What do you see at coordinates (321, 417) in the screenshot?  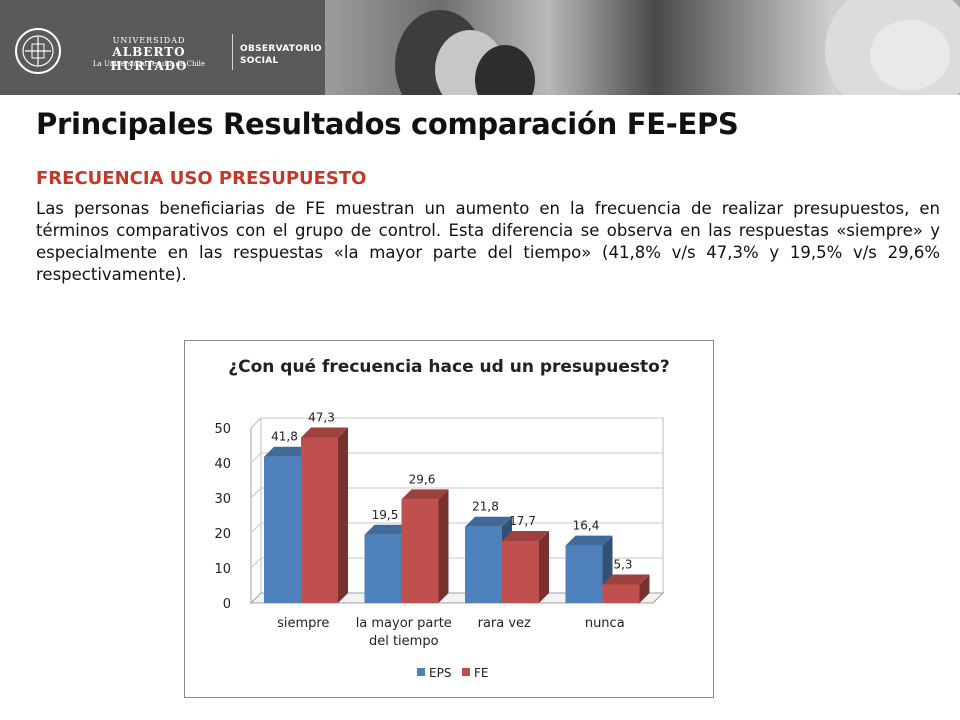 I see `data-label: 47,3` at bounding box center [321, 417].